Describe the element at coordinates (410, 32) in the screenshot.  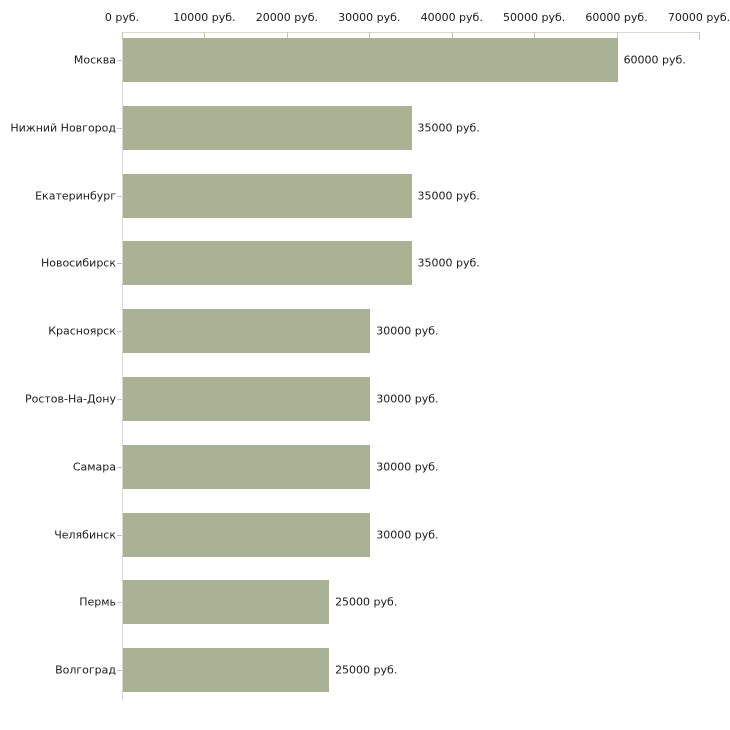
I see `x-axis-line` at that location.